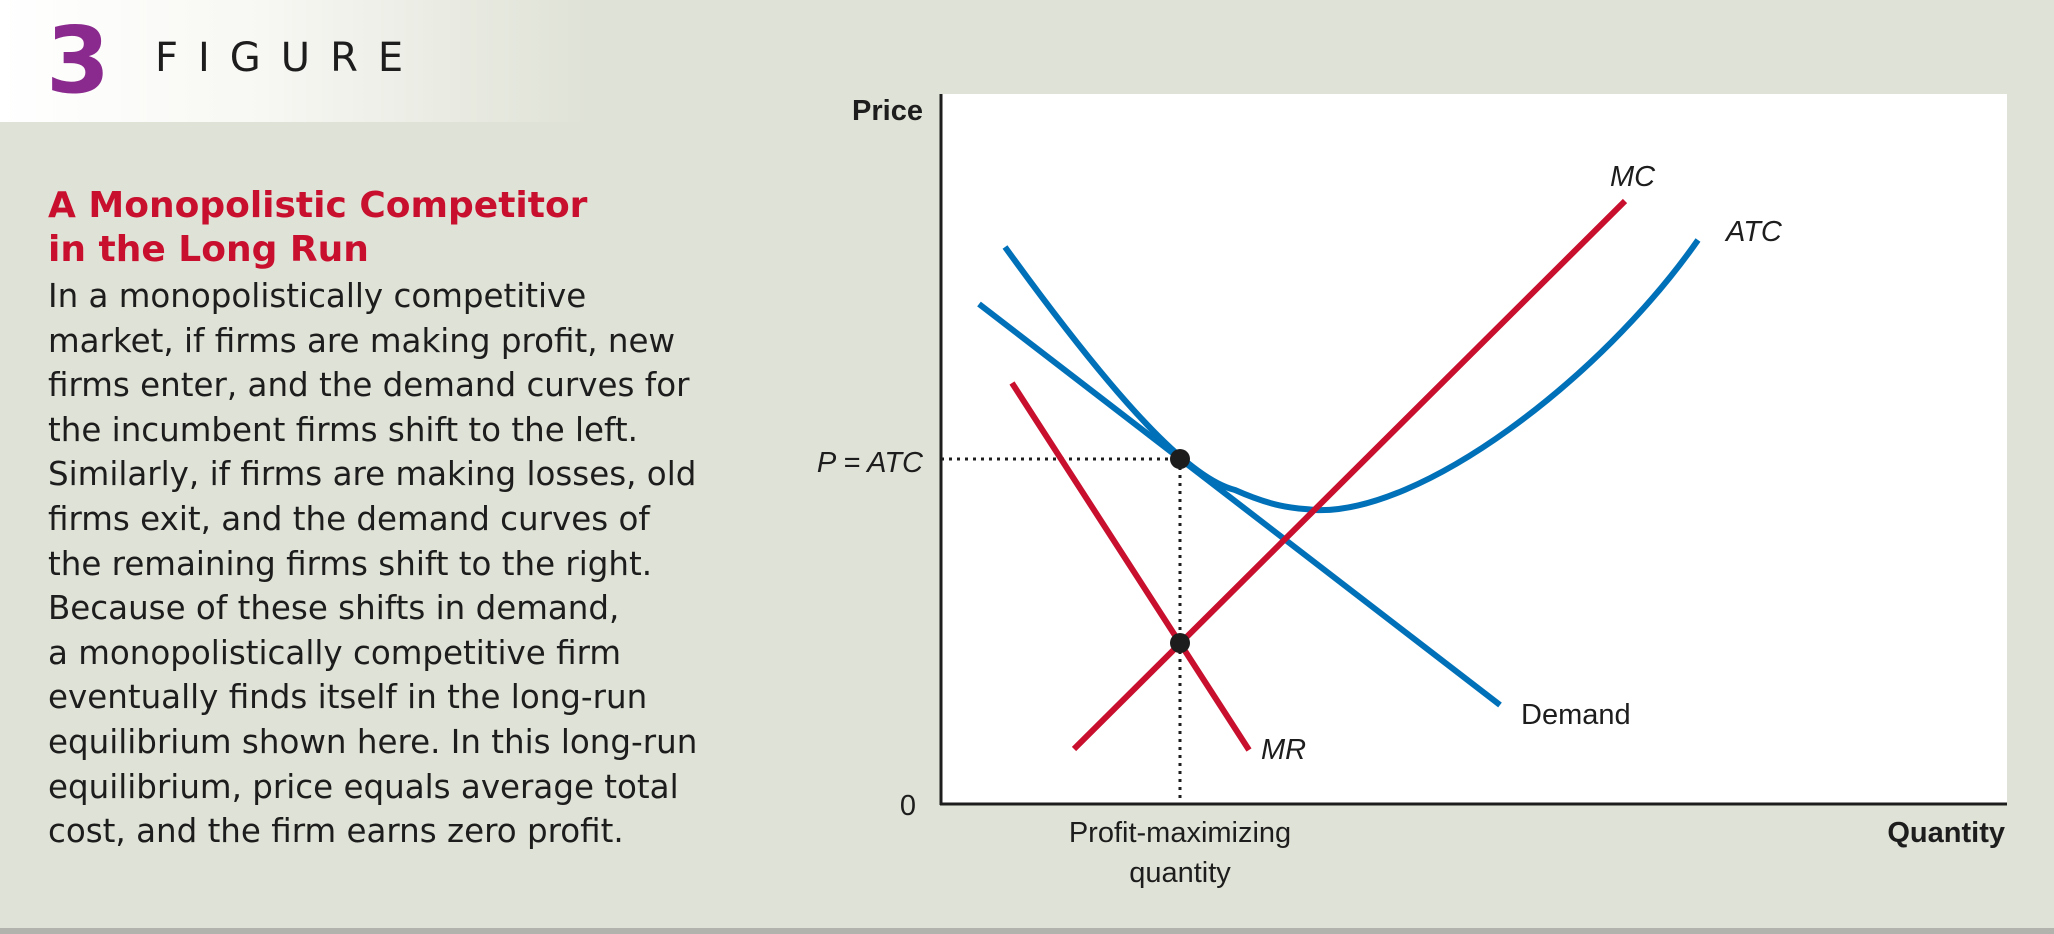  What do you see at coordinates (1180, 459) in the screenshot?
I see `tangency-point` at bounding box center [1180, 459].